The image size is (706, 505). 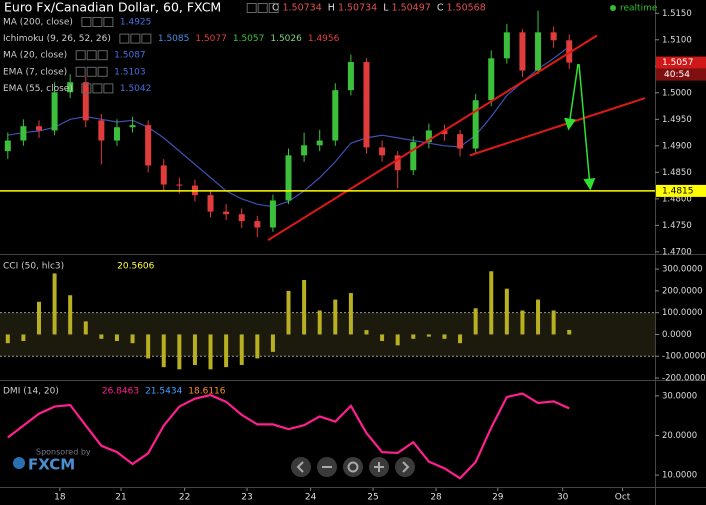 What do you see at coordinates (682, 270) in the screenshot?
I see `y-tick-label: 300.0000` at bounding box center [682, 270].